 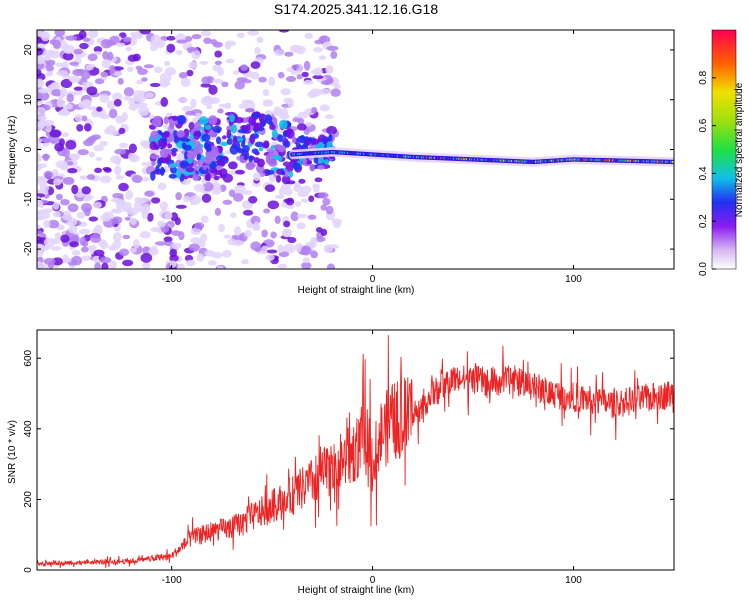 What do you see at coordinates (12, 452) in the screenshot?
I see `snr-ylabel: SNR (10 * v/v)` at bounding box center [12, 452].